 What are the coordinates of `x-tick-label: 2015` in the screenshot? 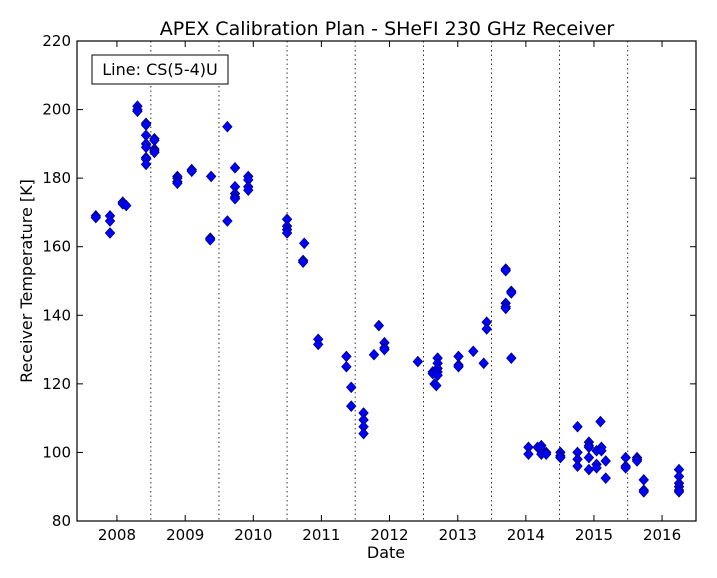 It's located at (594, 535).